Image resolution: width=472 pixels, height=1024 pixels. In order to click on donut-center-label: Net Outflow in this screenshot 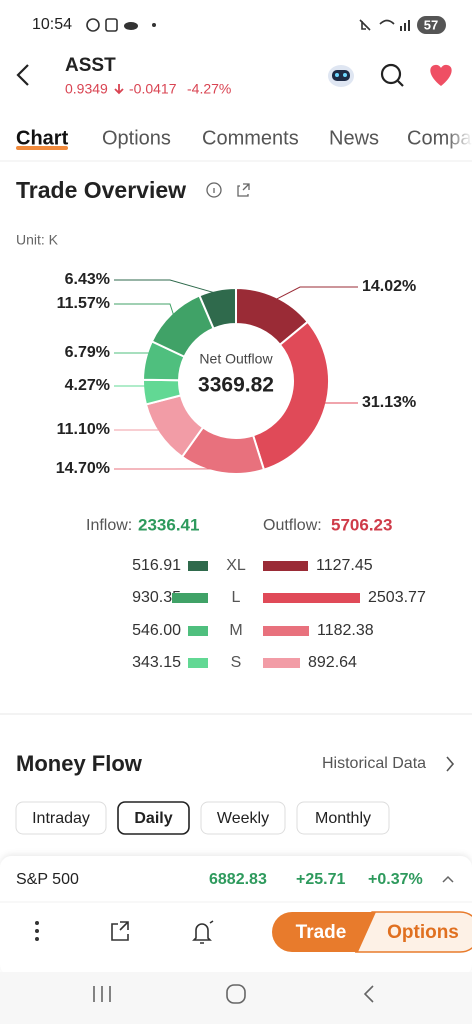, I will do `click(236, 359)`.